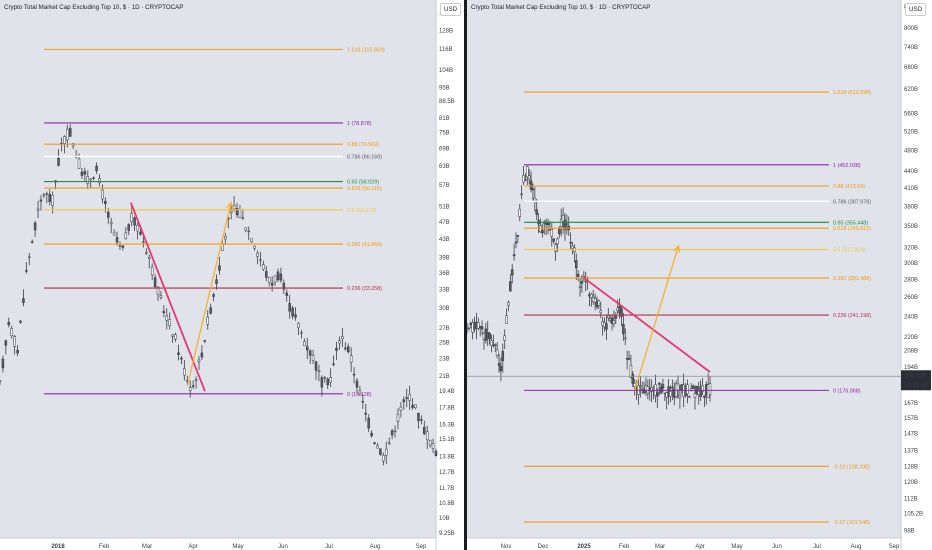 Image resolution: width=932 pixels, height=550 pixels. What do you see at coordinates (447, 504) in the screenshot?
I see `y-tick-label: 10.8B` at bounding box center [447, 504].